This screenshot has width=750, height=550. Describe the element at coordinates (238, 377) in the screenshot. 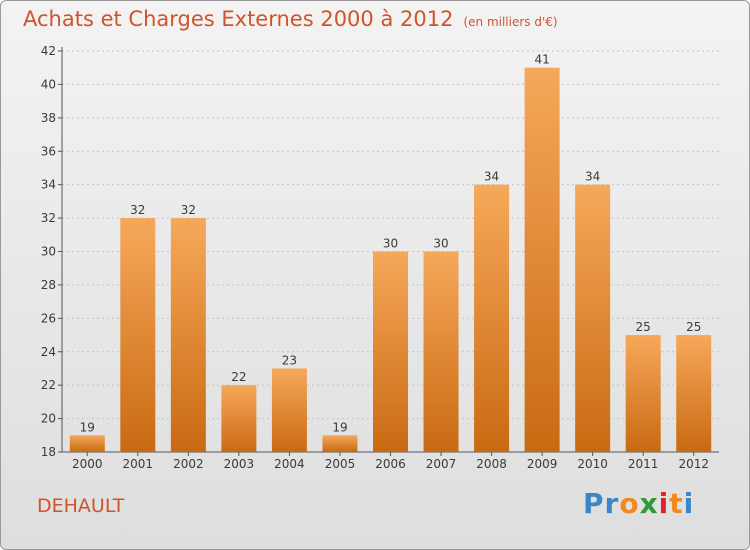

I see `bar-value-label: 22` at that location.